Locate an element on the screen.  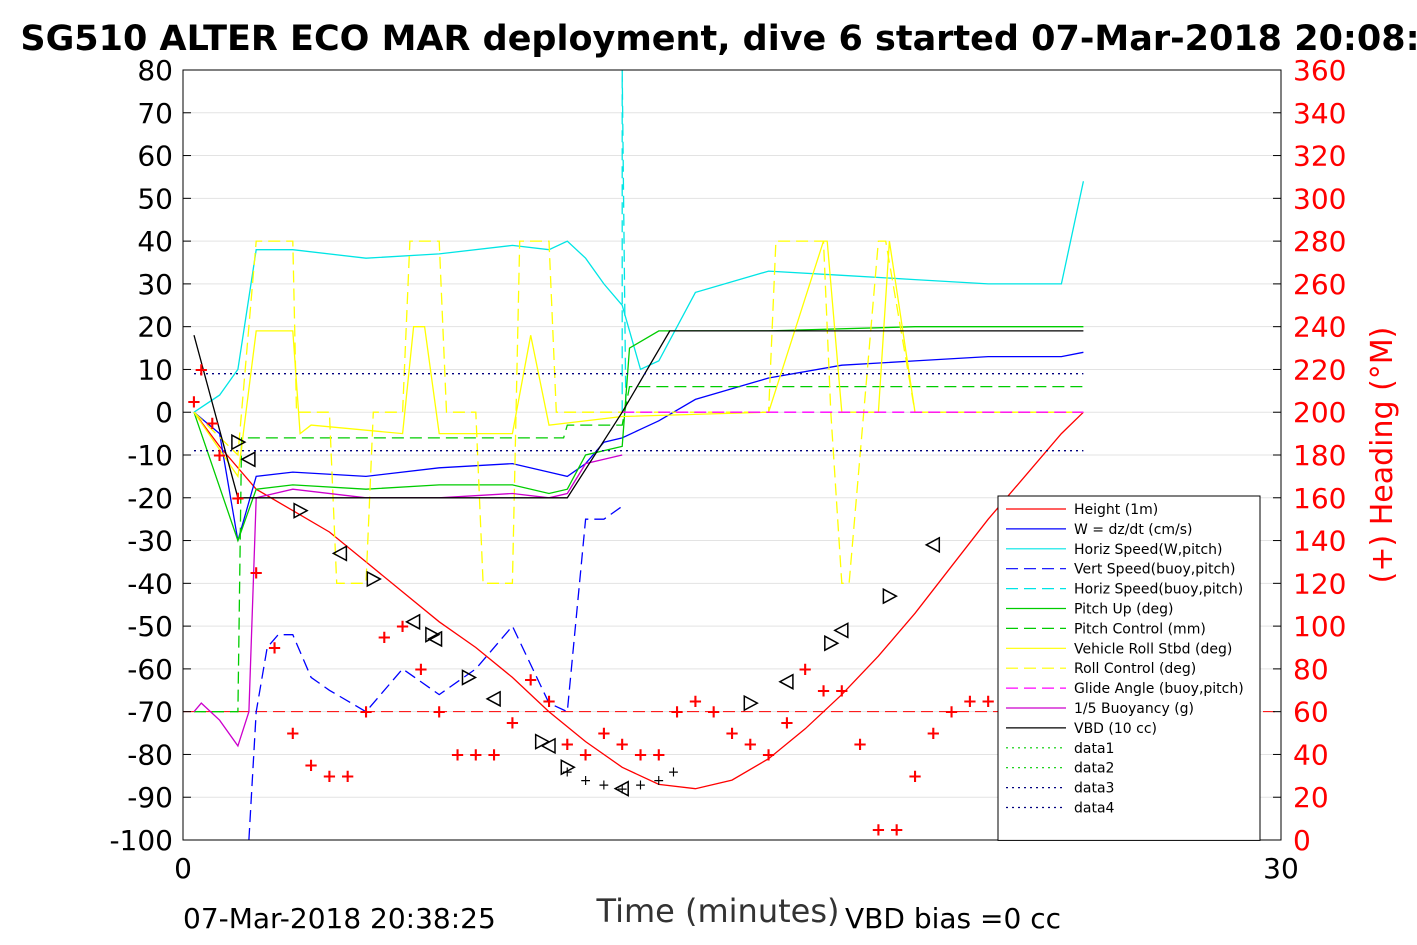
y-right-tick-label: 180 is located at coordinates (1319, 455).